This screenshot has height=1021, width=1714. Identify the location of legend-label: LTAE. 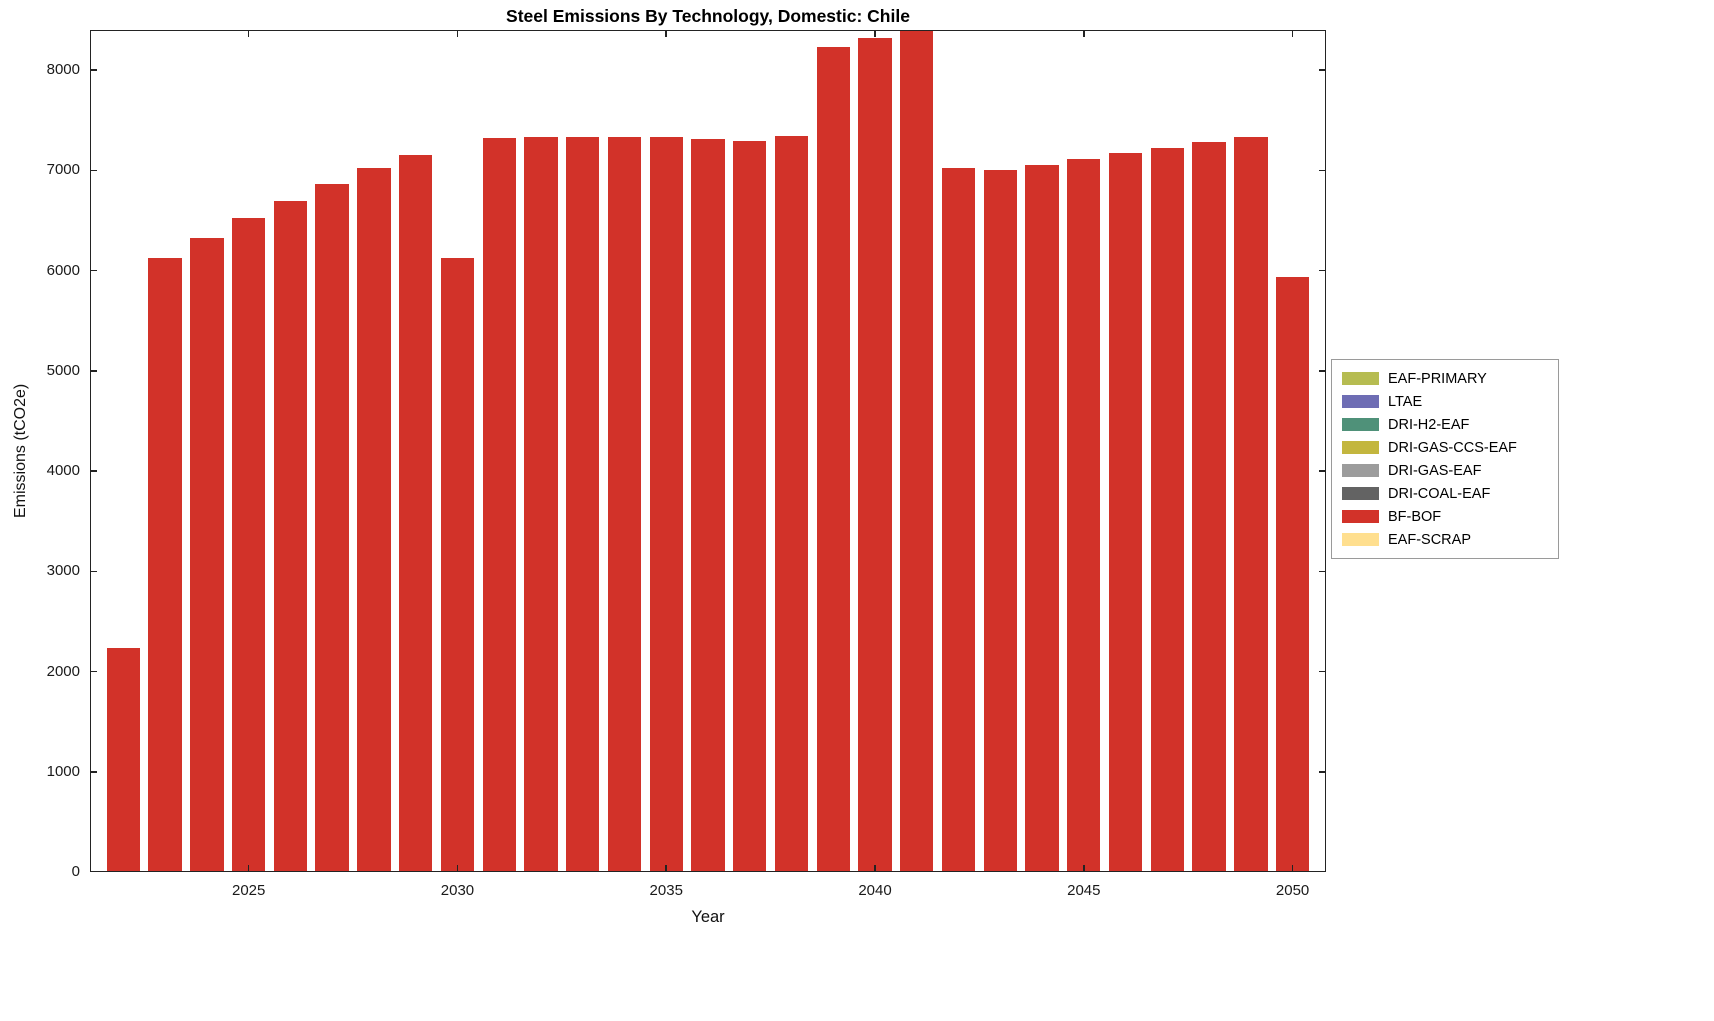
(1405, 401).